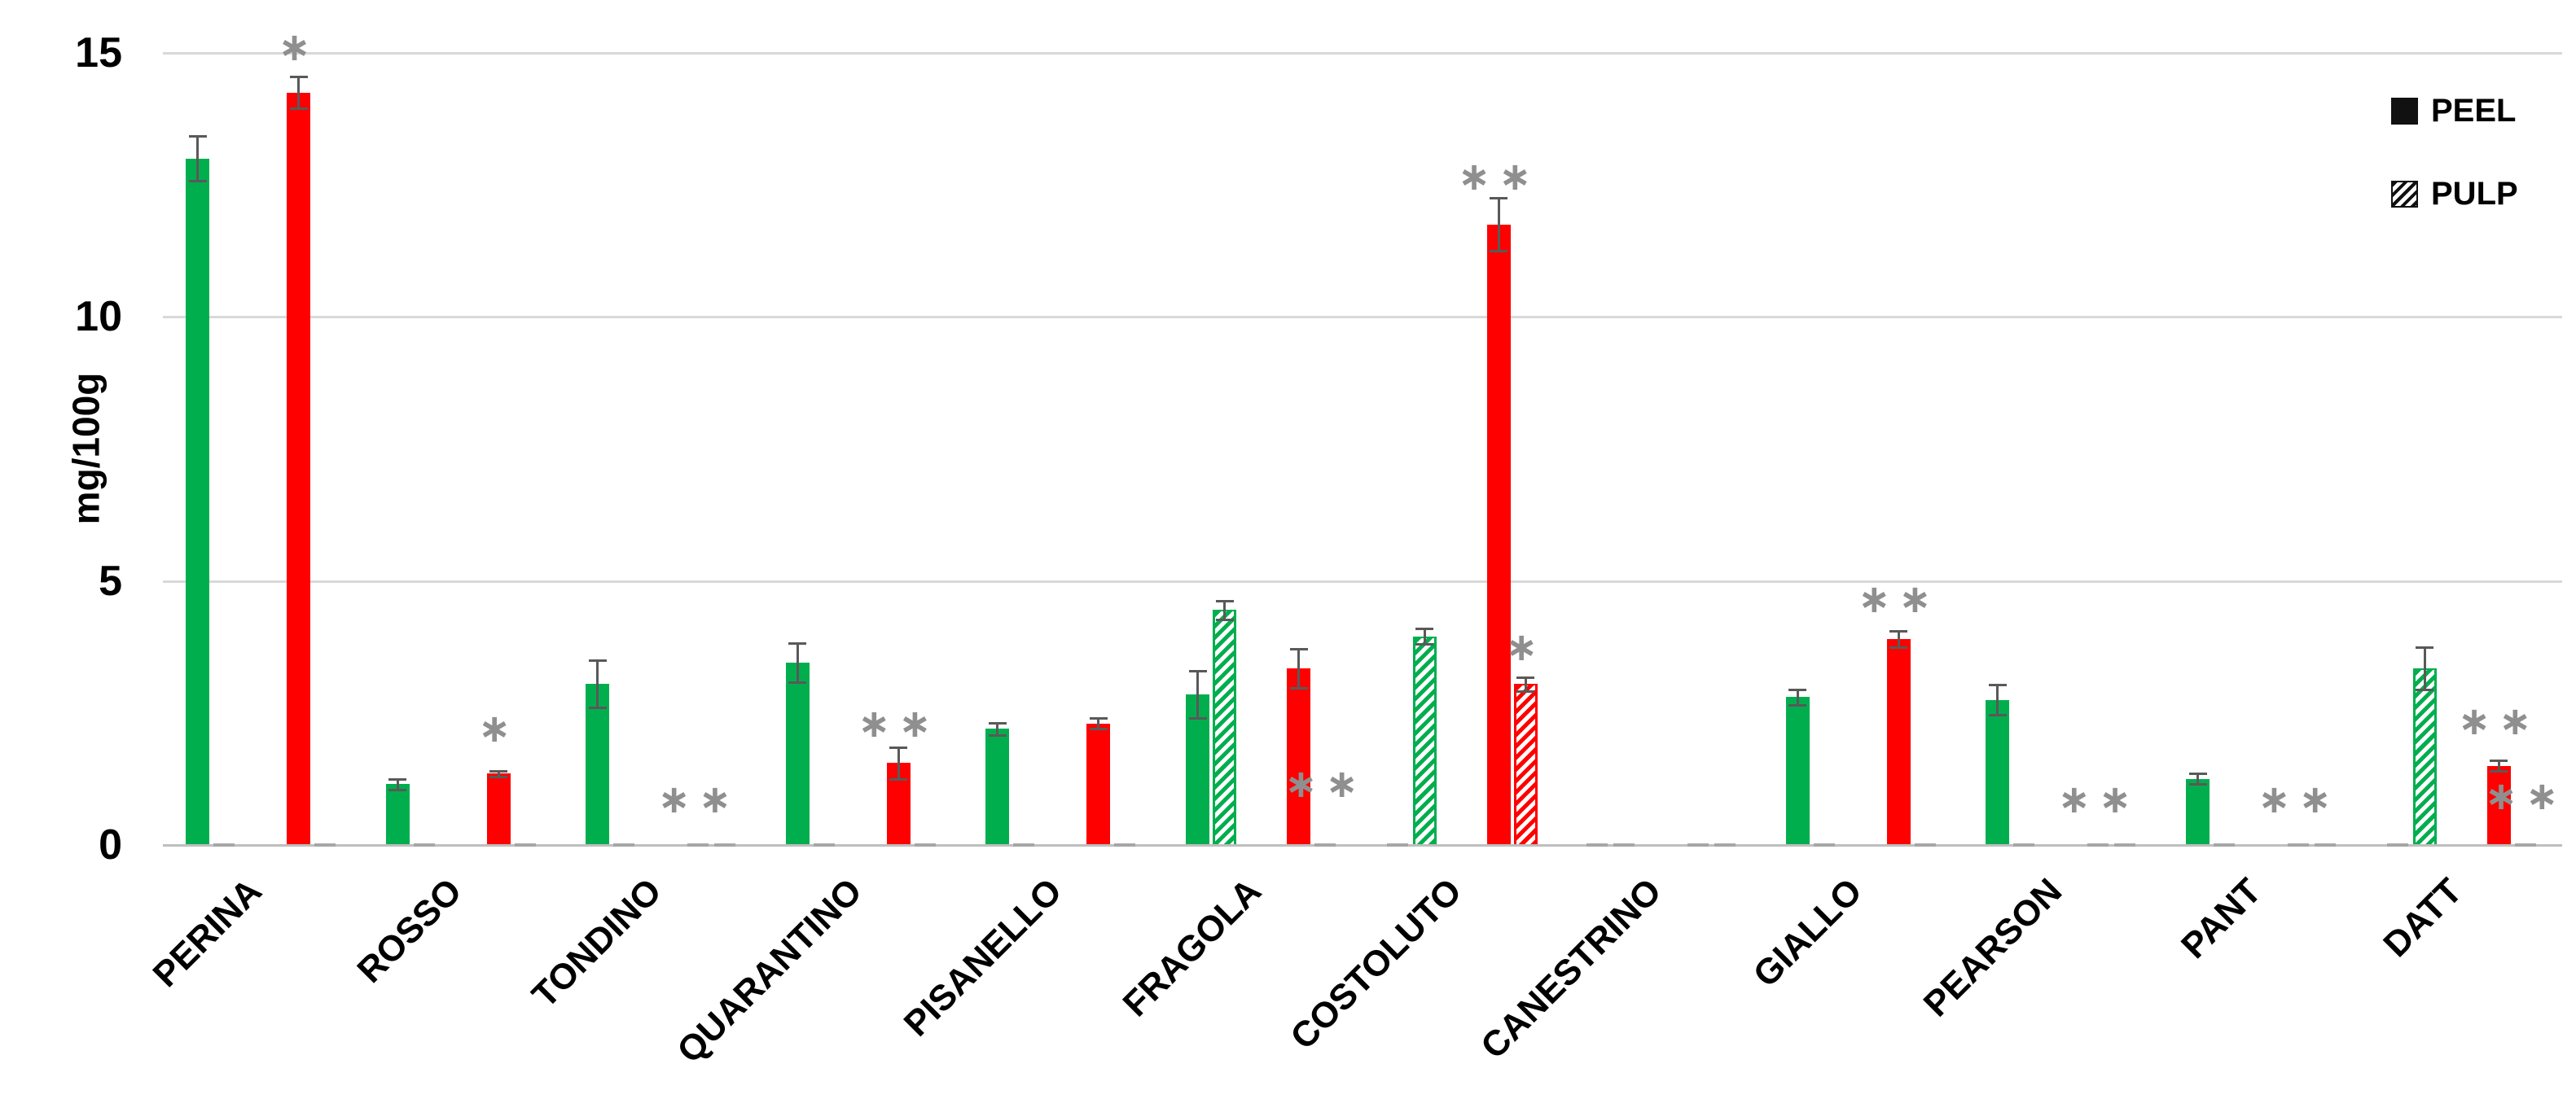  I want to click on category-label-tondino: TONDINO, so click(596, 943).